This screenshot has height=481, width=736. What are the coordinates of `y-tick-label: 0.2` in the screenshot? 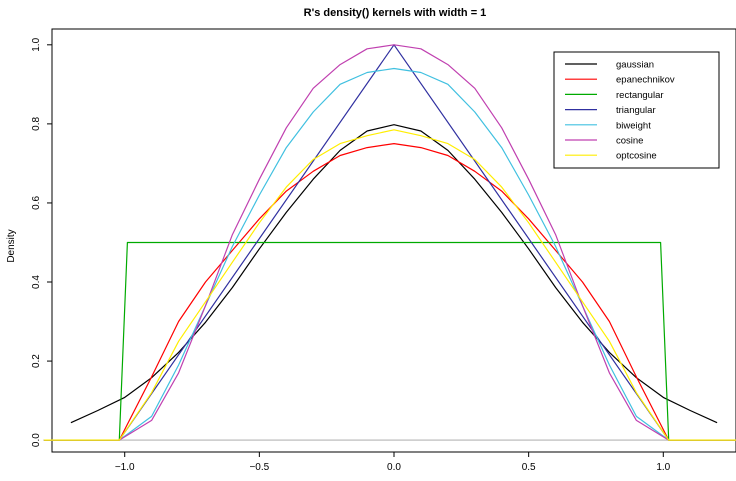 It's located at (36, 361).